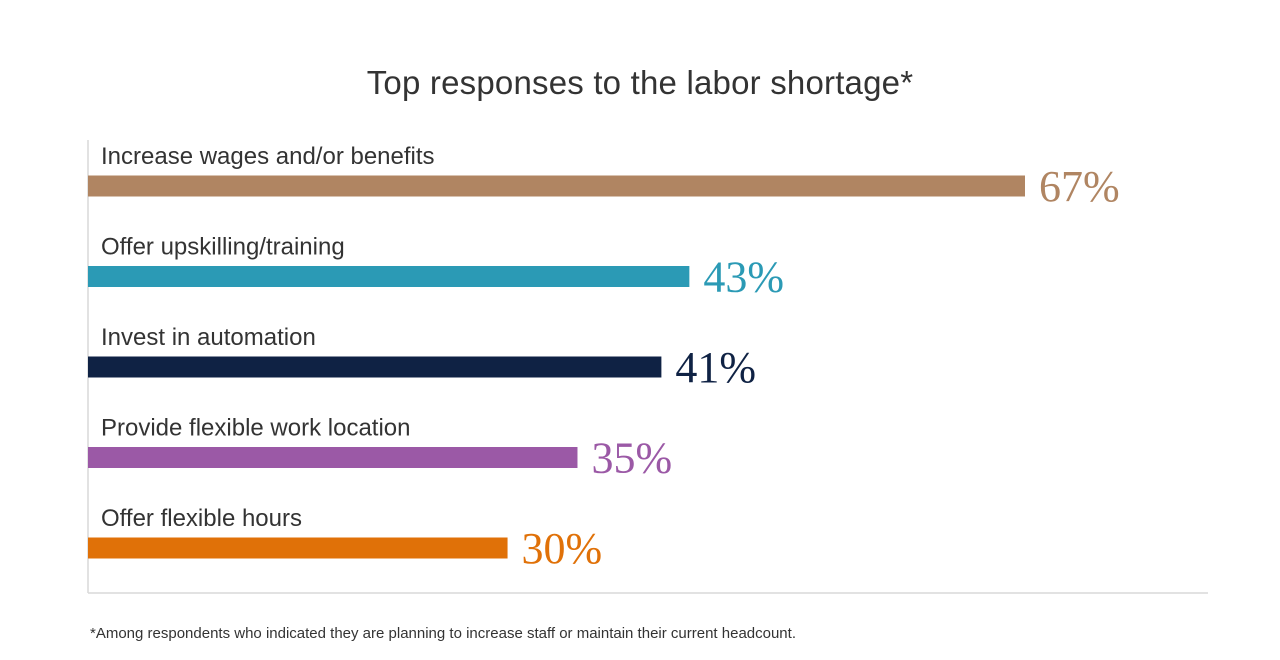 The width and height of the screenshot is (1280, 660). I want to click on category-label: Offer upskilling/training, so click(223, 247).